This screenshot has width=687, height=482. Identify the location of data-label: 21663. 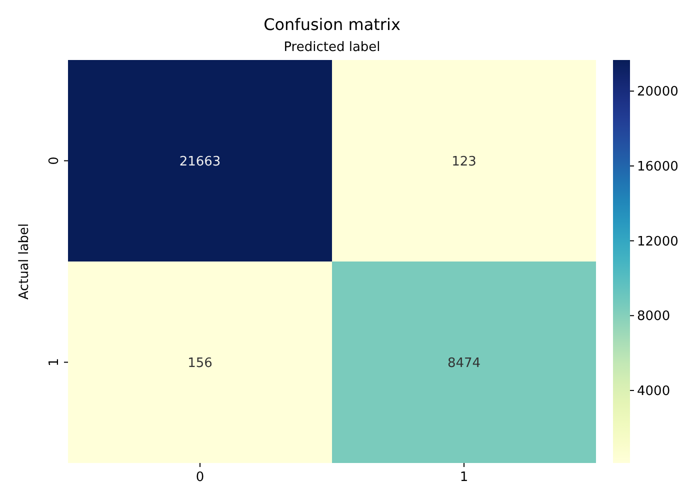
(200, 162).